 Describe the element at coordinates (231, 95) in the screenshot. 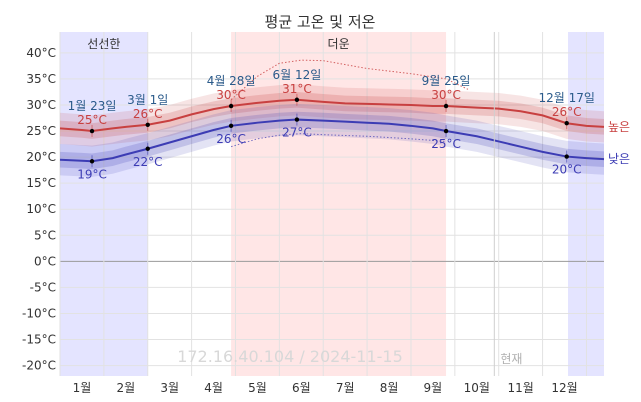

I see `annotation-value-4: 30°C` at that location.